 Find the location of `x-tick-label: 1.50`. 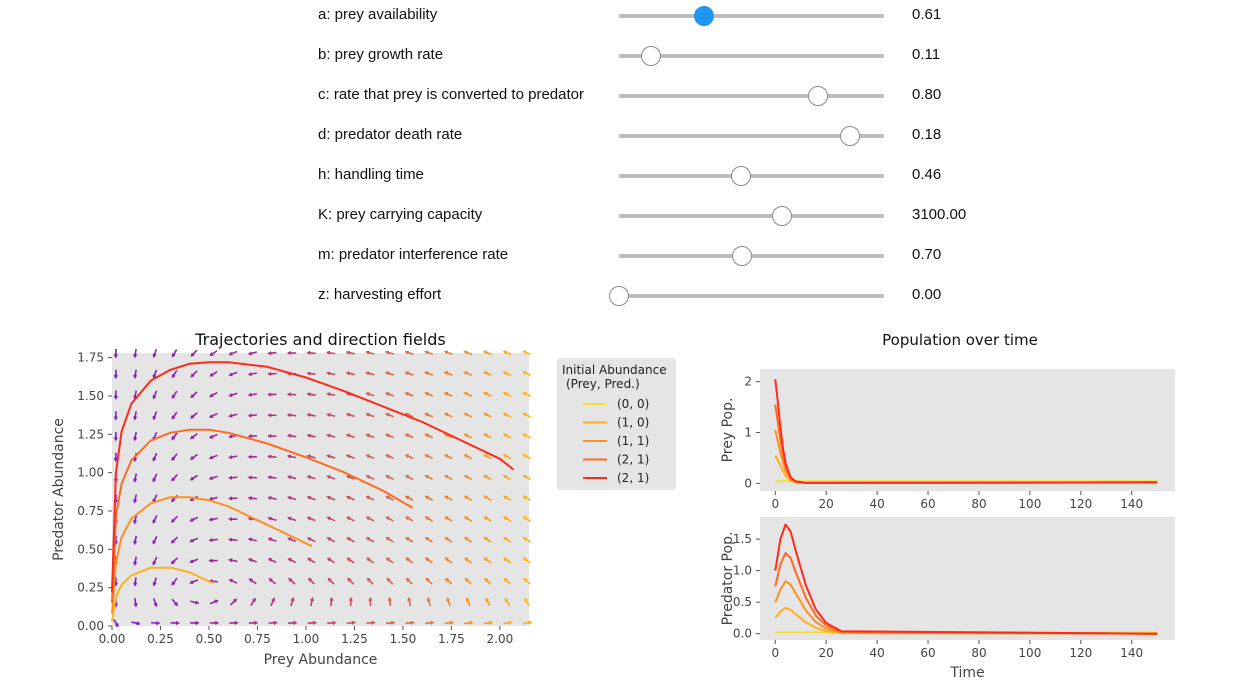

x-tick-label: 1.50 is located at coordinates (403, 639).